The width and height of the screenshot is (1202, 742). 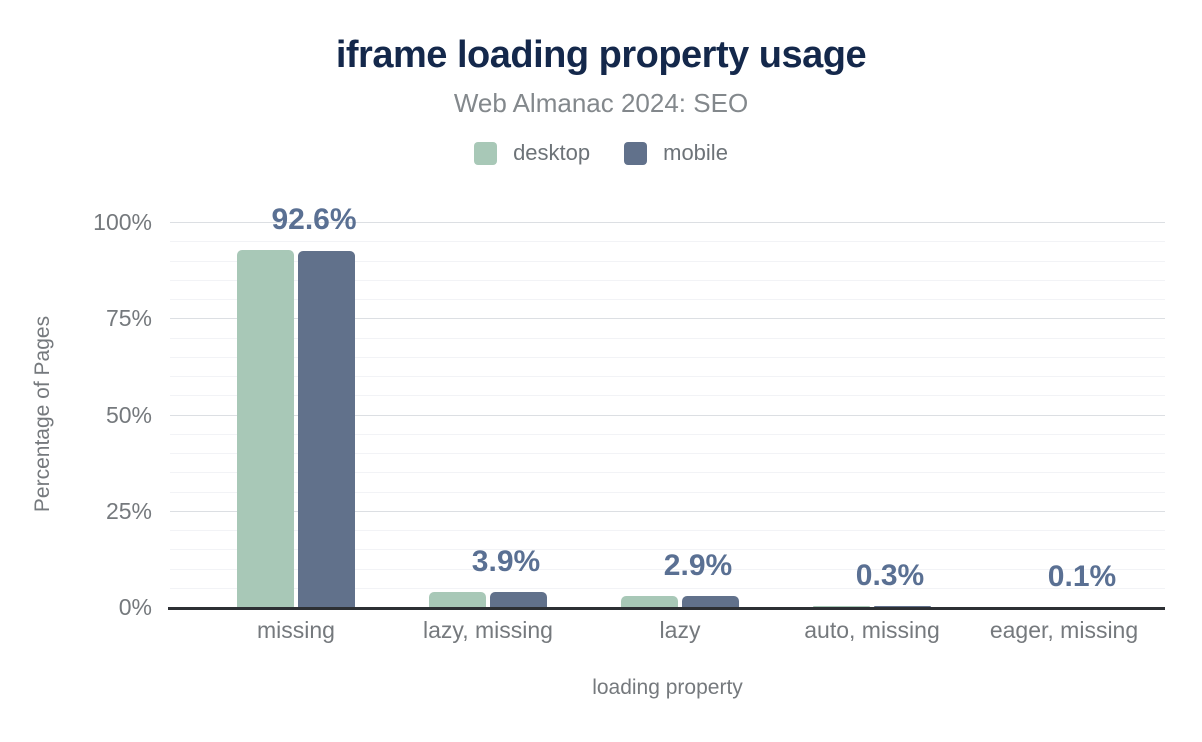 I want to click on bar-group: 0.3%, so click(x=872, y=414).